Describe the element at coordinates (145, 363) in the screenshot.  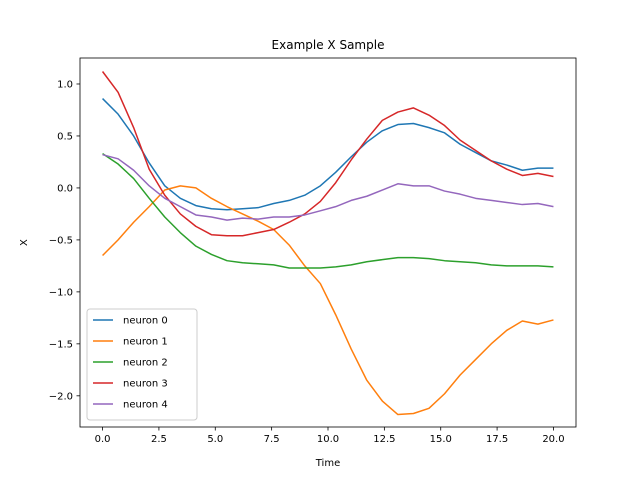
I see `legend-label: neuron 2` at that location.